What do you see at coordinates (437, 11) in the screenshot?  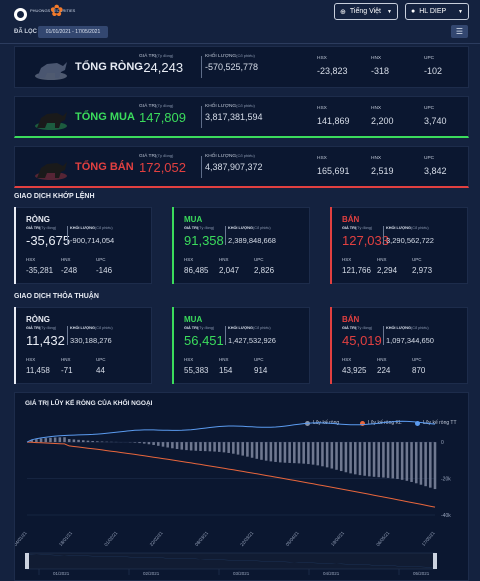 I see `user-menu: ● HL DIEP ▼` at bounding box center [437, 11].